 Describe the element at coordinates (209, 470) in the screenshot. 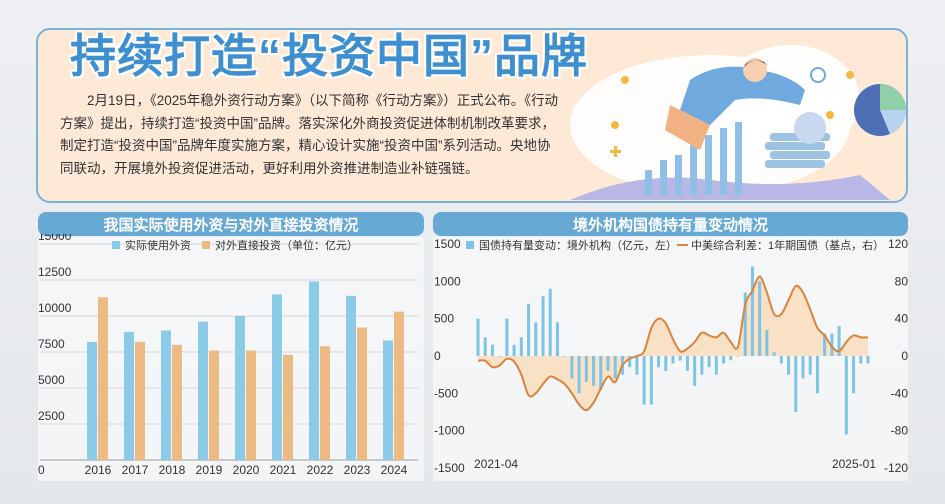

I see `x-tick-label: 2019` at that location.